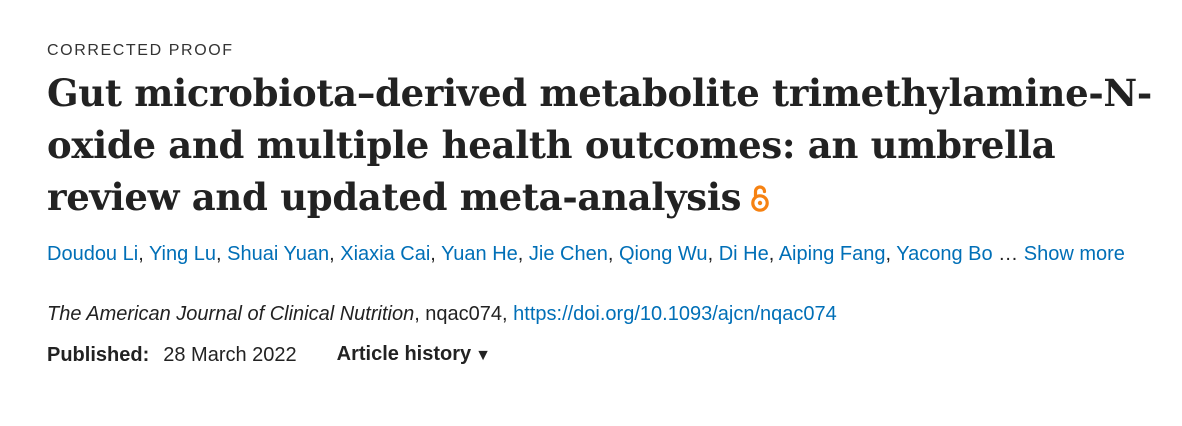  What do you see at coordinates (464, 314) in the screenshot?
I see `article-id: , nqac074,` at bounding box center [464, 314].